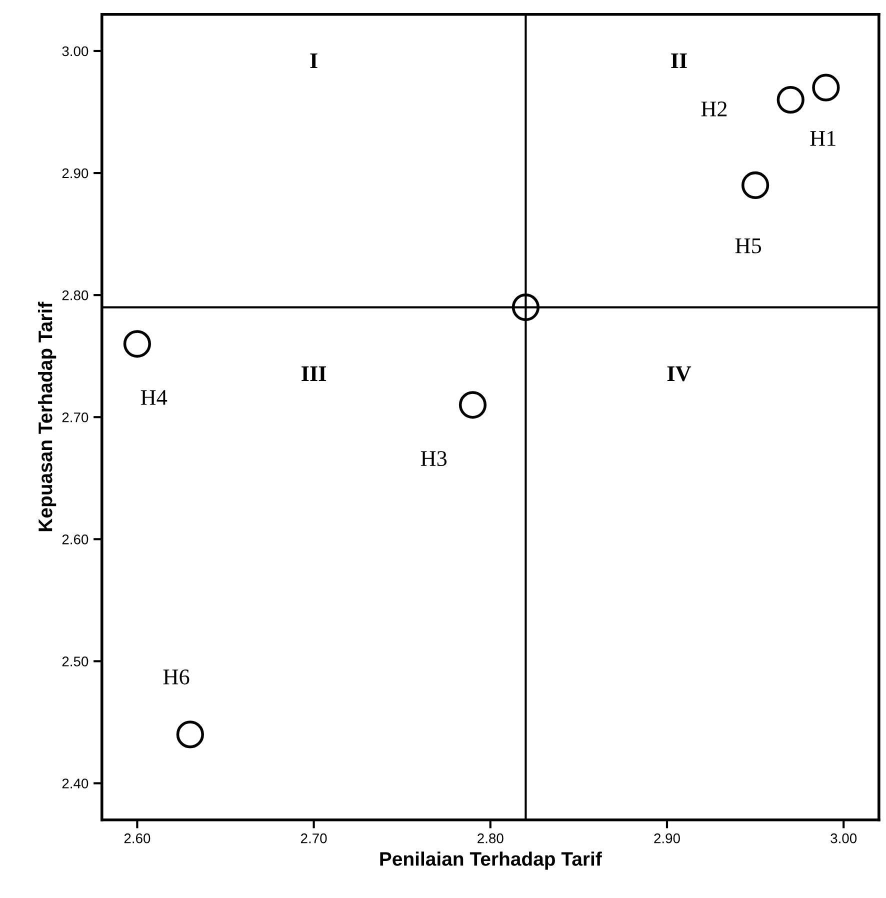 Image resolution: width=886 pixels, height=898 pixels. What do you see at coordinates (823, 138) in the screenshot?
I see `annotation: H1` at bounding box center [823, 138].